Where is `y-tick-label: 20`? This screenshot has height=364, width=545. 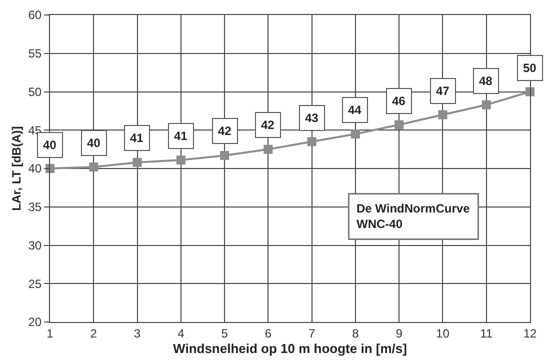 y-tick-label: 20 is located at coordinates (35, 322).